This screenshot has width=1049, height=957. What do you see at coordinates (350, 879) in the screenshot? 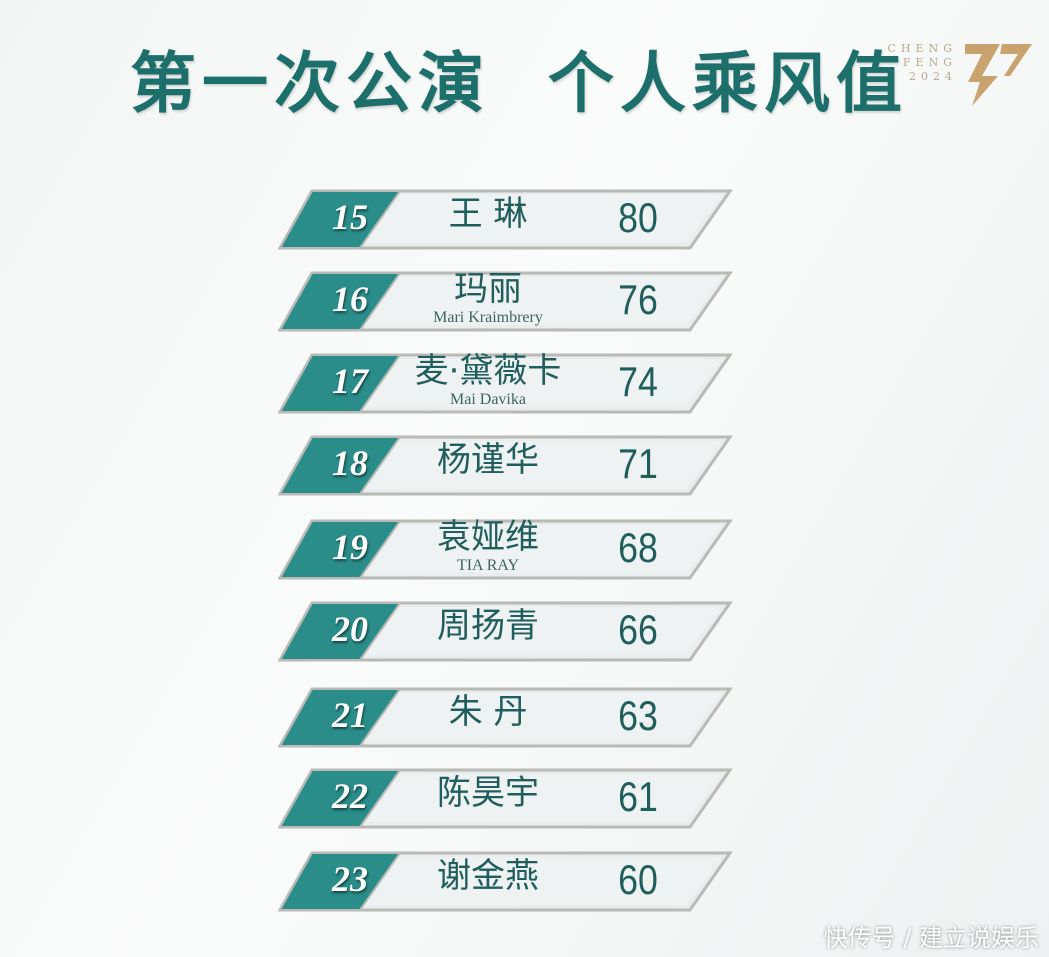
I see `rank-number: 23` at bounding box center [350, 879].